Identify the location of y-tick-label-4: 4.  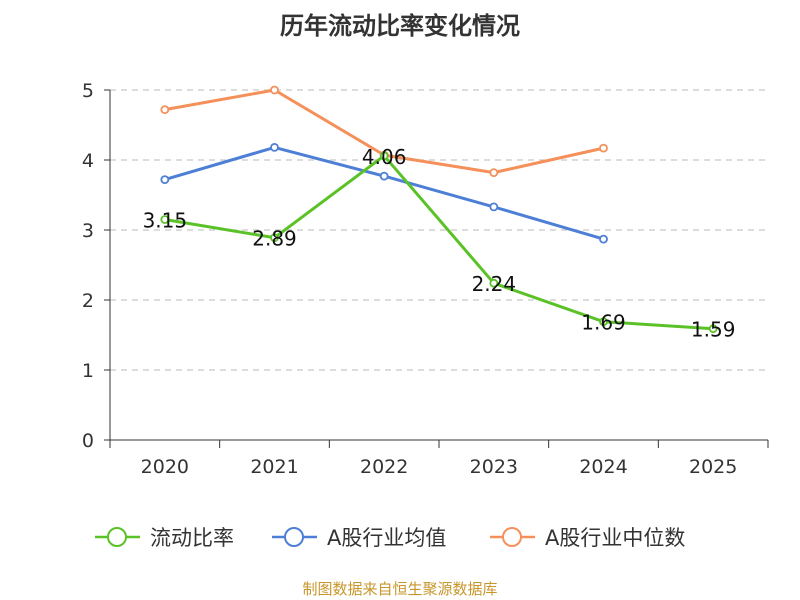
(88, 161).